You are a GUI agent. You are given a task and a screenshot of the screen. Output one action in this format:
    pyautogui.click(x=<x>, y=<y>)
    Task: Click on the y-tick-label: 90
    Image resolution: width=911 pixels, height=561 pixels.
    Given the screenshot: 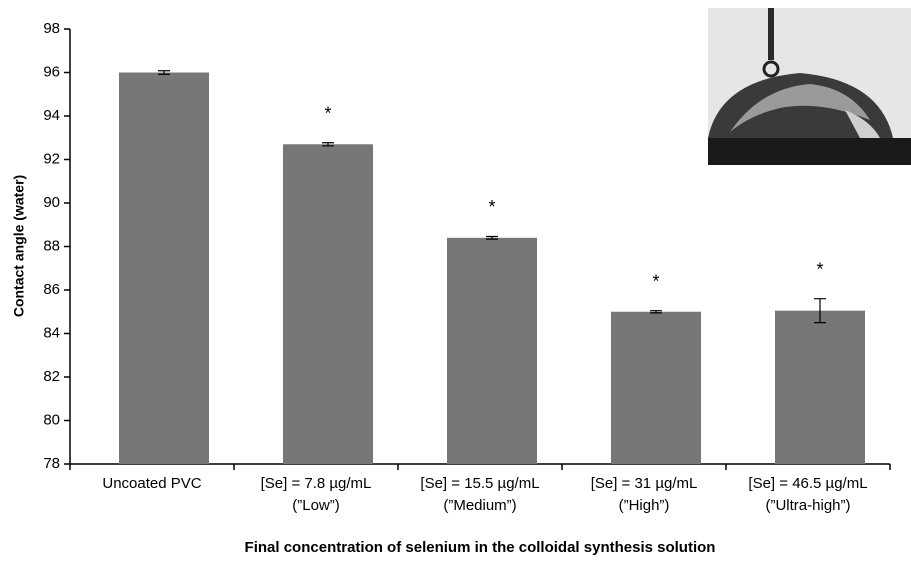 What is the action you would take?
    pyautogui.click(x=51, y=202)
    